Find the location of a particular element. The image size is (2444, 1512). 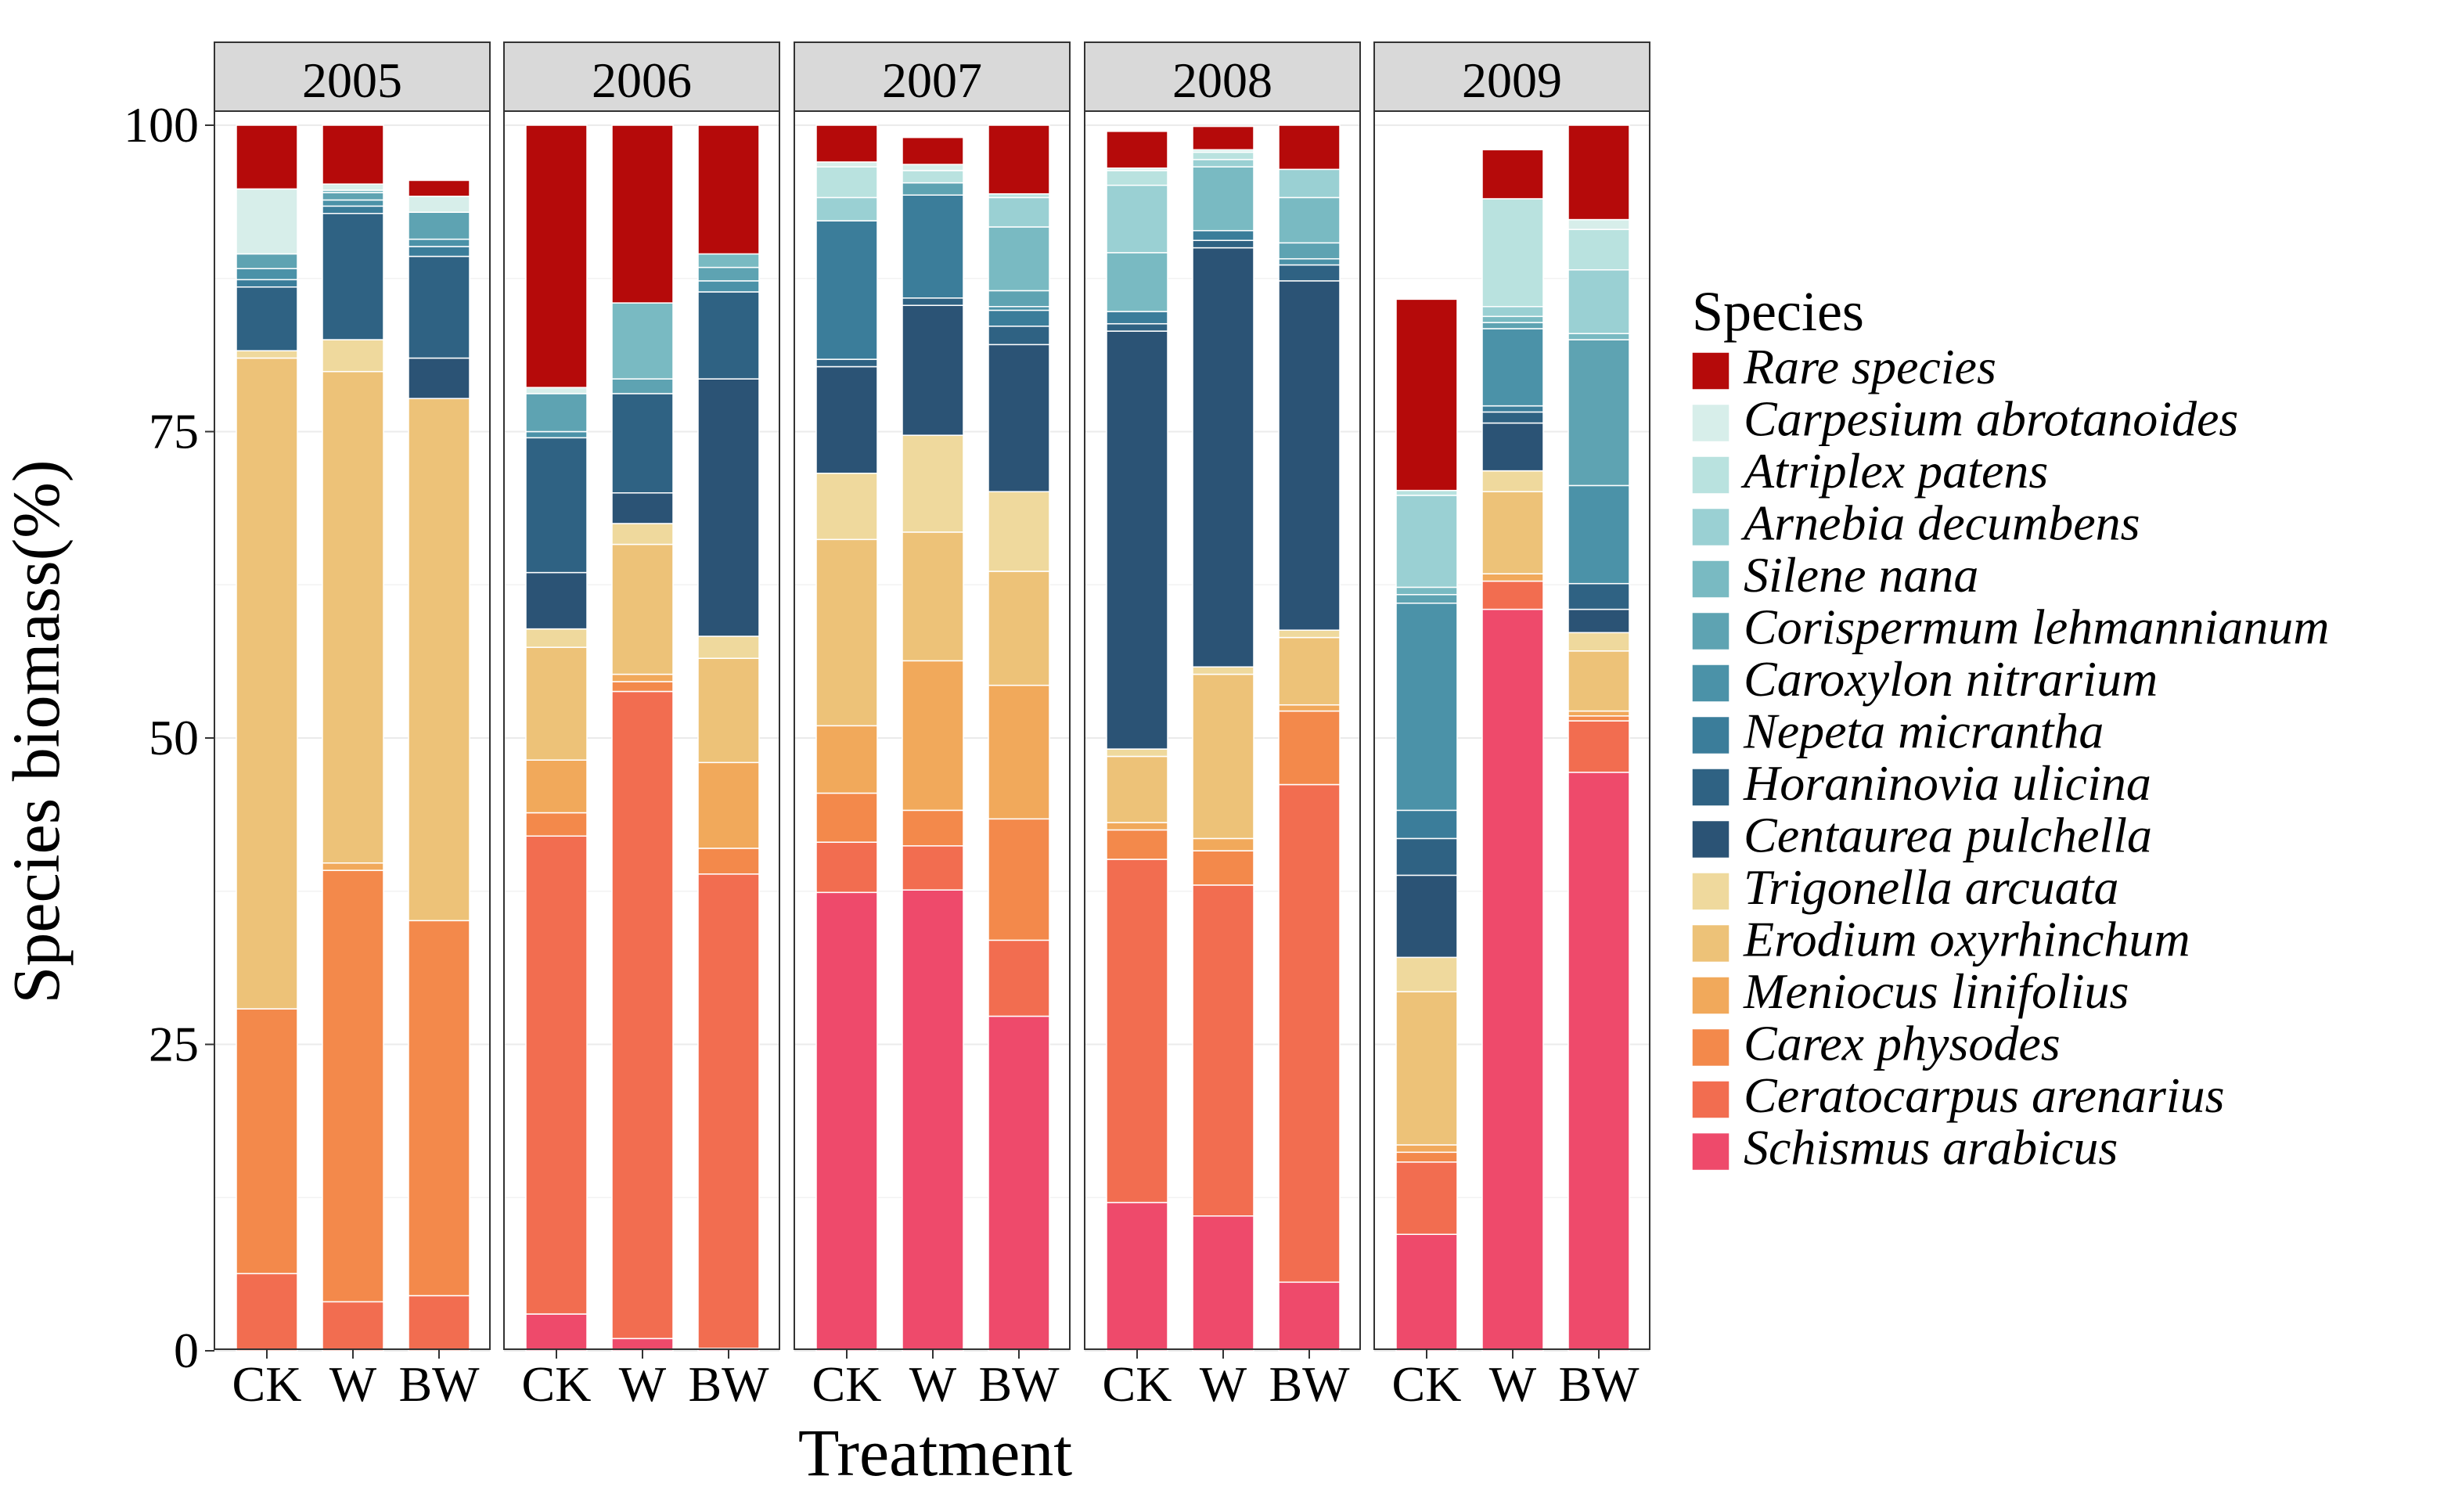

legend-label: Erodium oxyrhinchum is located at coordinates (1966, 939).